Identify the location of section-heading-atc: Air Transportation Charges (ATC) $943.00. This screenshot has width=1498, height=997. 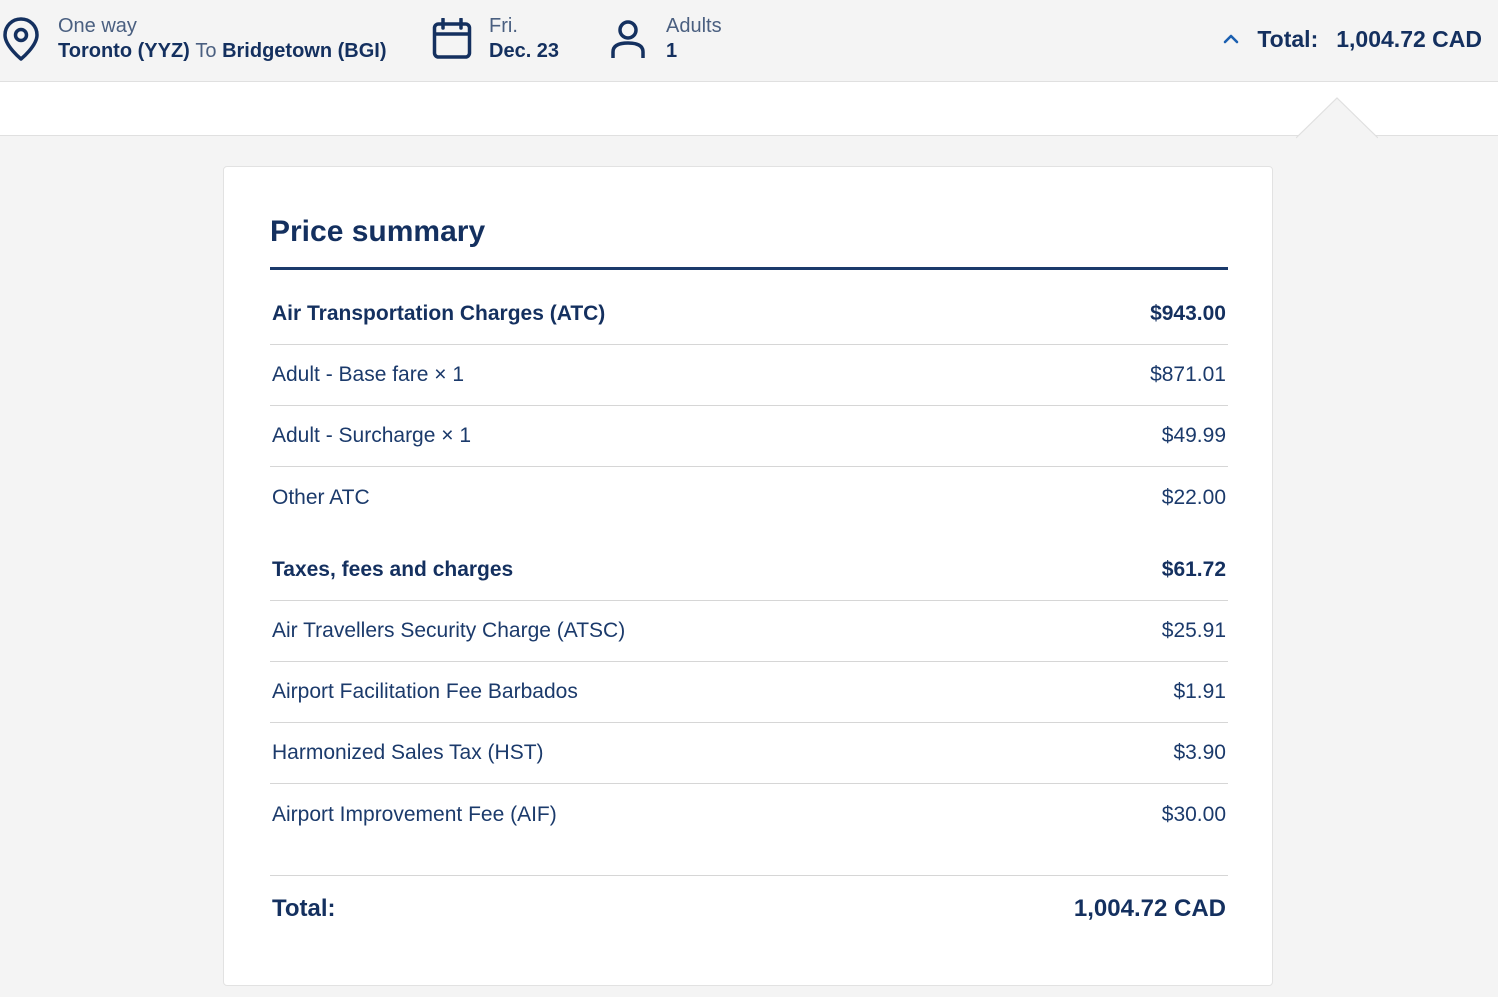
(749, 314).